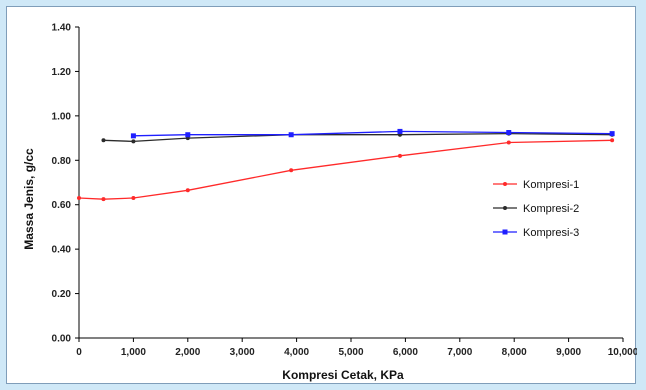 This screenshot has height=390, width=646. What do you see at coordinates (551, 209) in the screenshot?
I see `legend-label-kompresi-2: Kompresi-2` at bounding box center [551, 209].